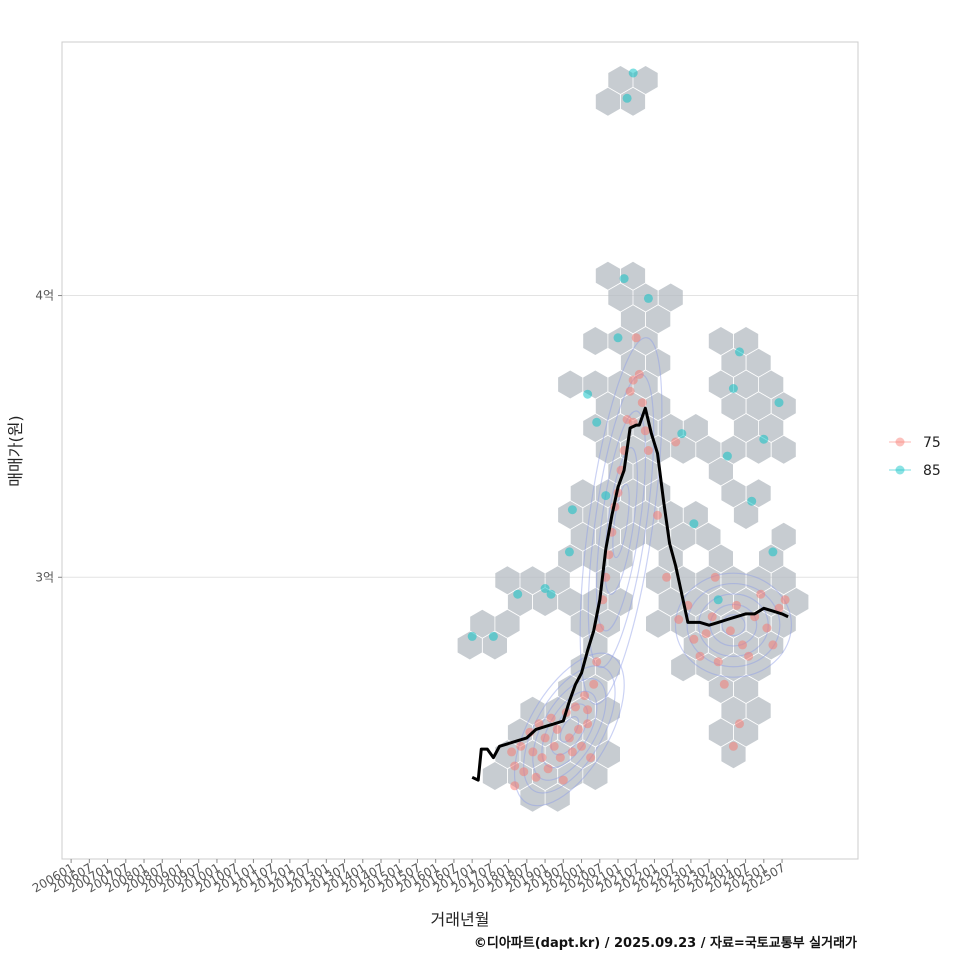  What do you see at coordinates (932, 443) in the screenshot?
I see `legend-label-75: 75` at bounding box center [932, 443].